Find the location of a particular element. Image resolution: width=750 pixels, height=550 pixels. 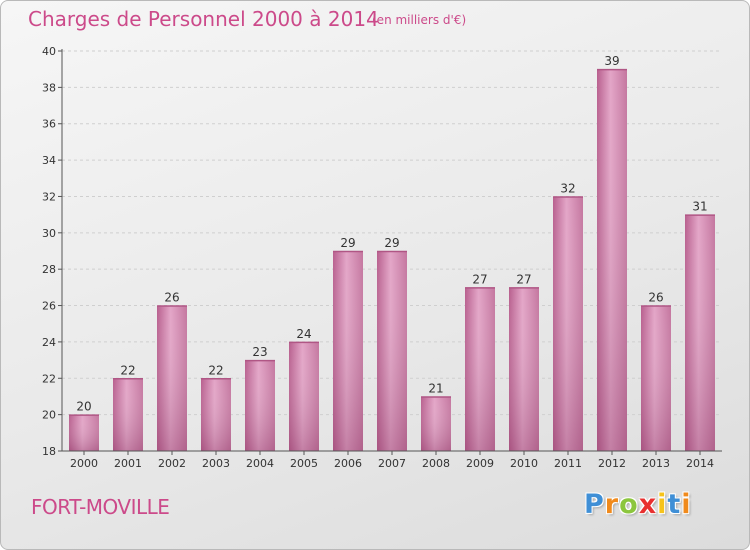

y-tick-label: 22 is located at coordinates (49, 378).